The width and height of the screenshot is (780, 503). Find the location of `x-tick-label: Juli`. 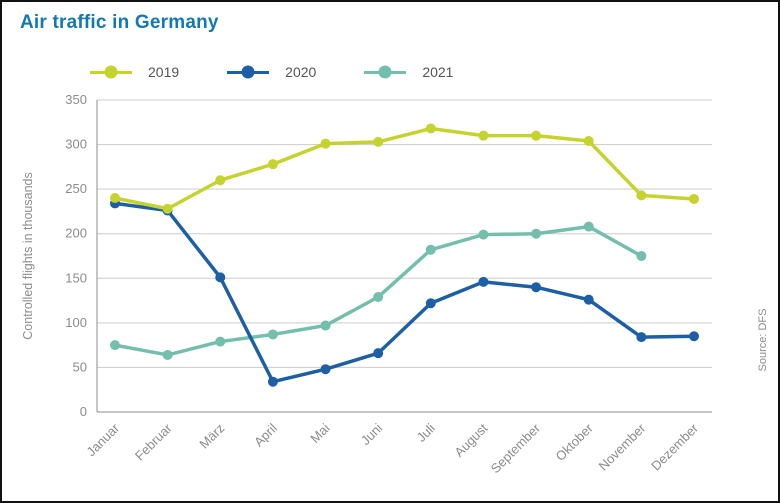

x-tick-label: Juli is located at coordinates (426, 432).